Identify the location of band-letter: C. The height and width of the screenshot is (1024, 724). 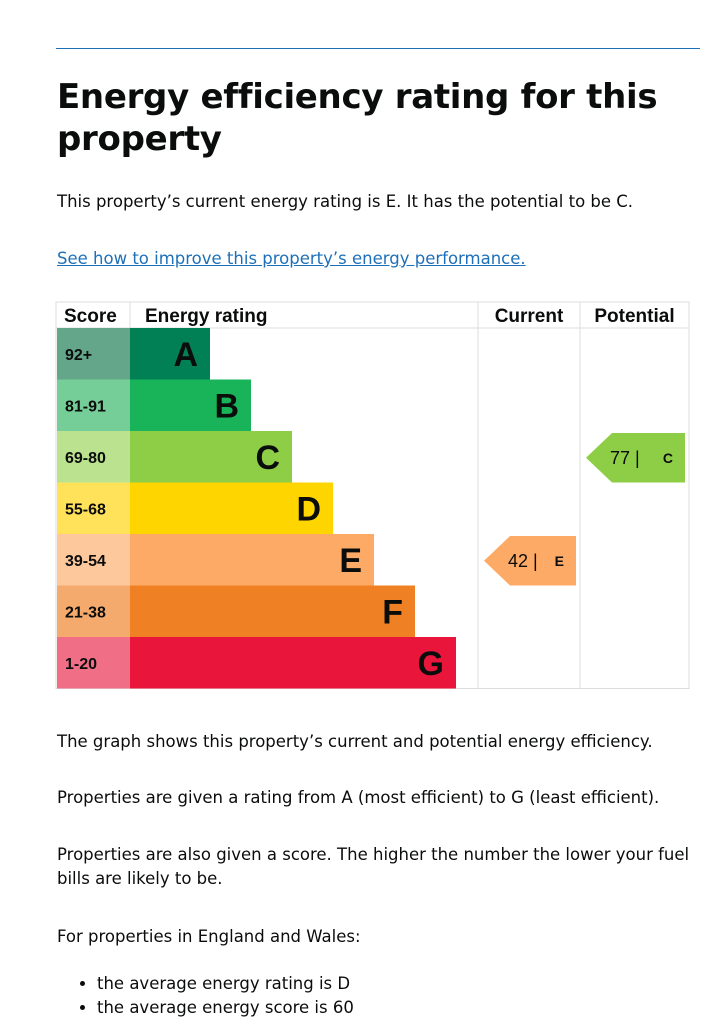
(267, 458).